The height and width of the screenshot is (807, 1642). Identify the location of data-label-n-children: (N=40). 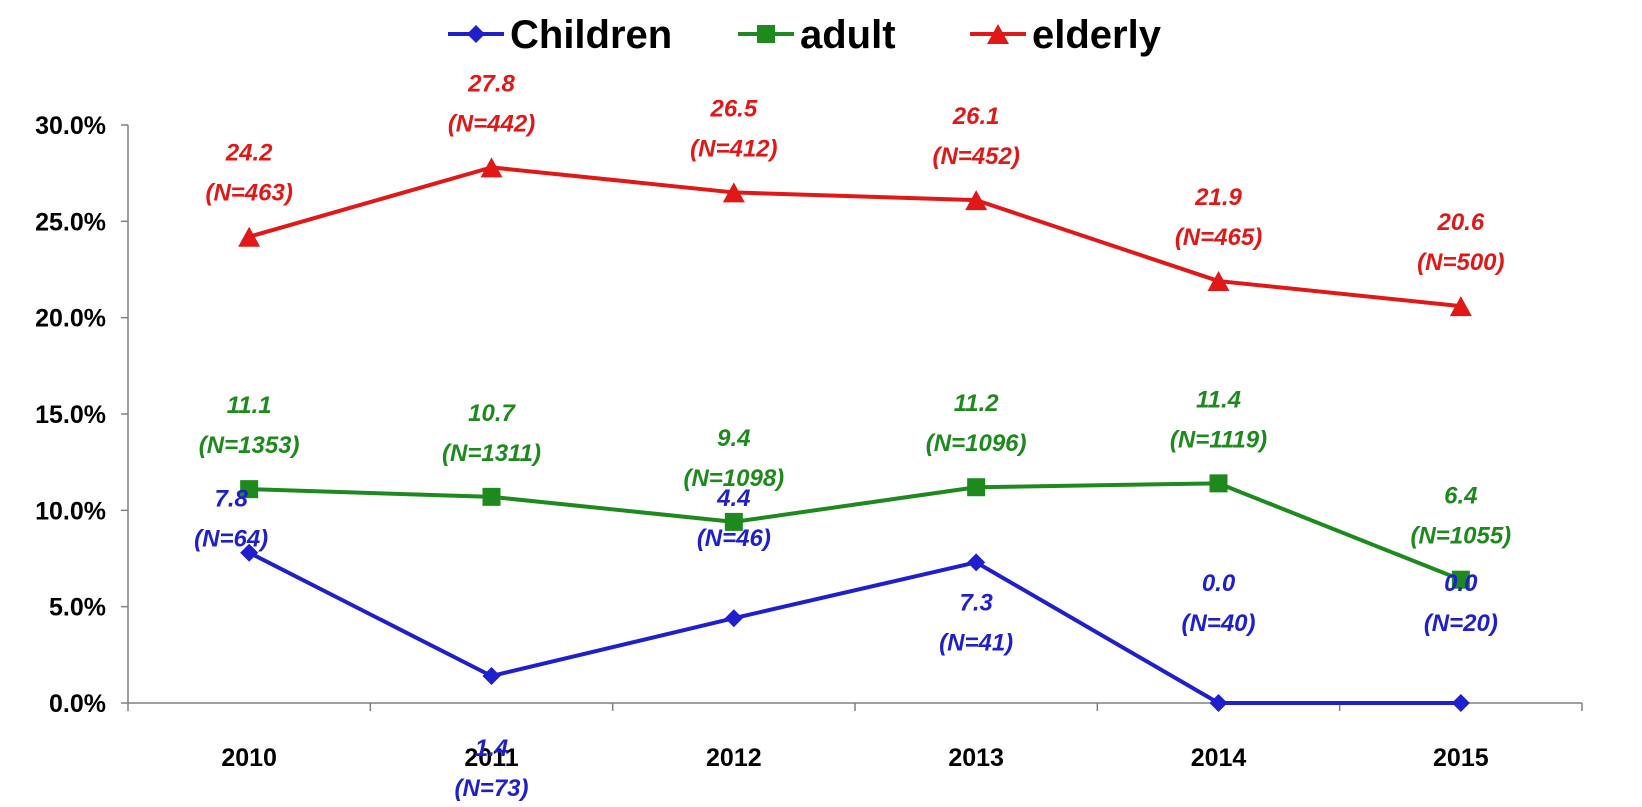
(1218, 623).